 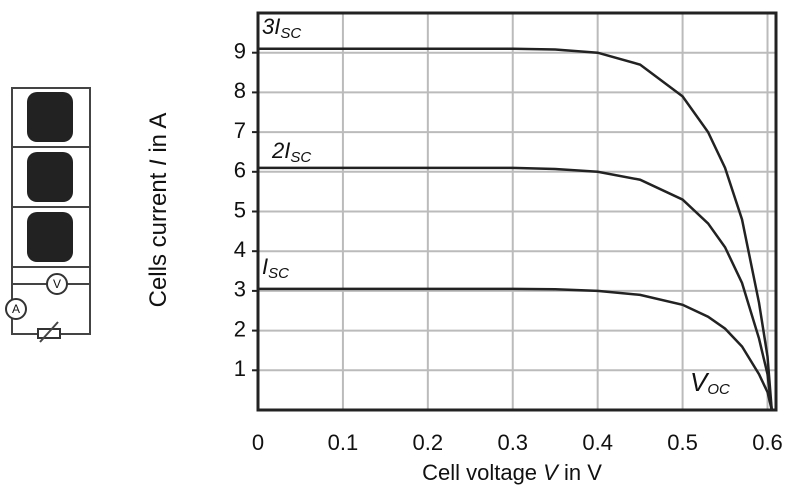 What do you see at coordinates (271, 26) in the screenshot?
I see `annotation-text: 3I` at bounding box center [271, 26].